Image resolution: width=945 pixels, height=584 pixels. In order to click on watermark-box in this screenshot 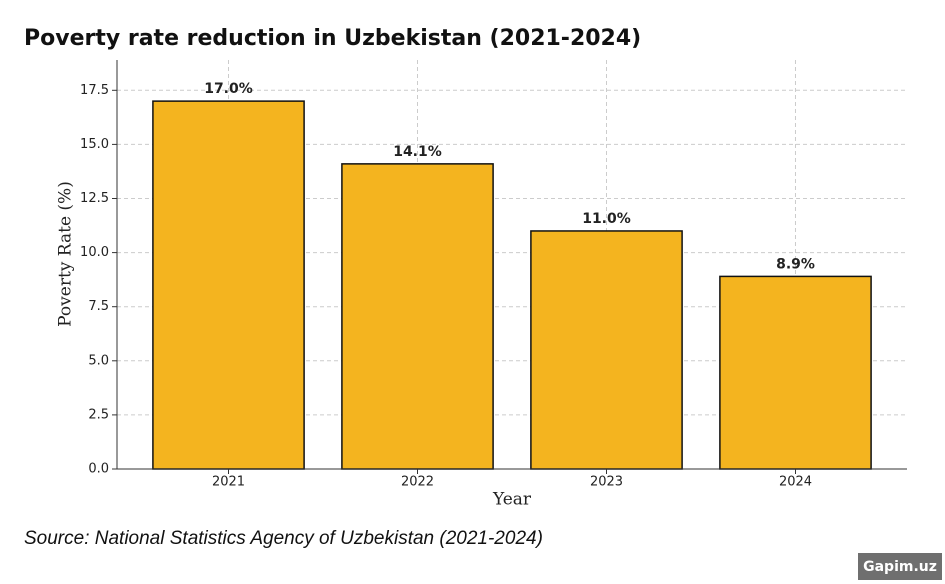, I will do `click(900, 566)`.